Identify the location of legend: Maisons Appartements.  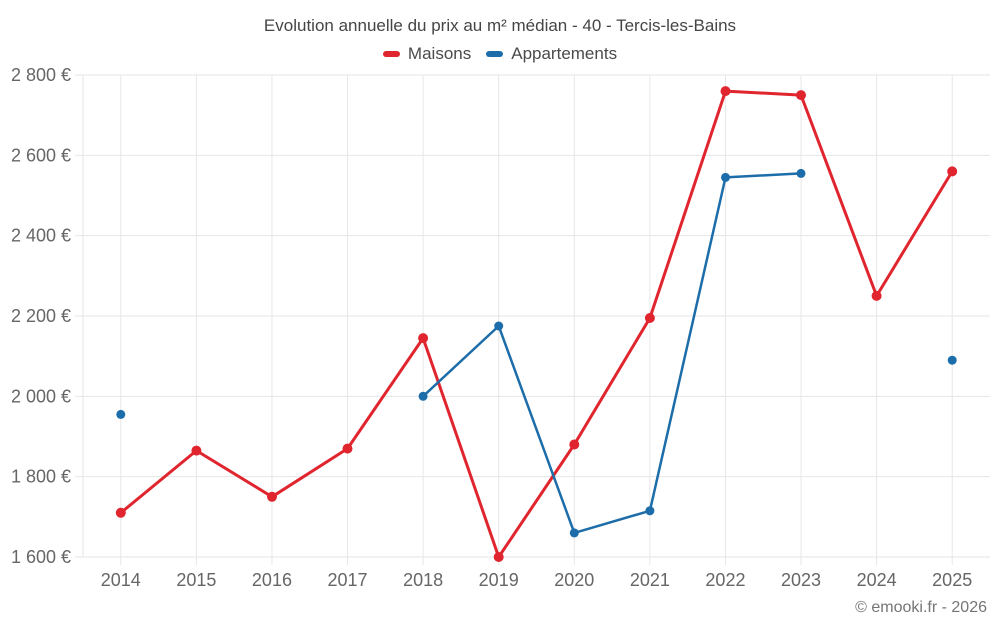
(500, 54).